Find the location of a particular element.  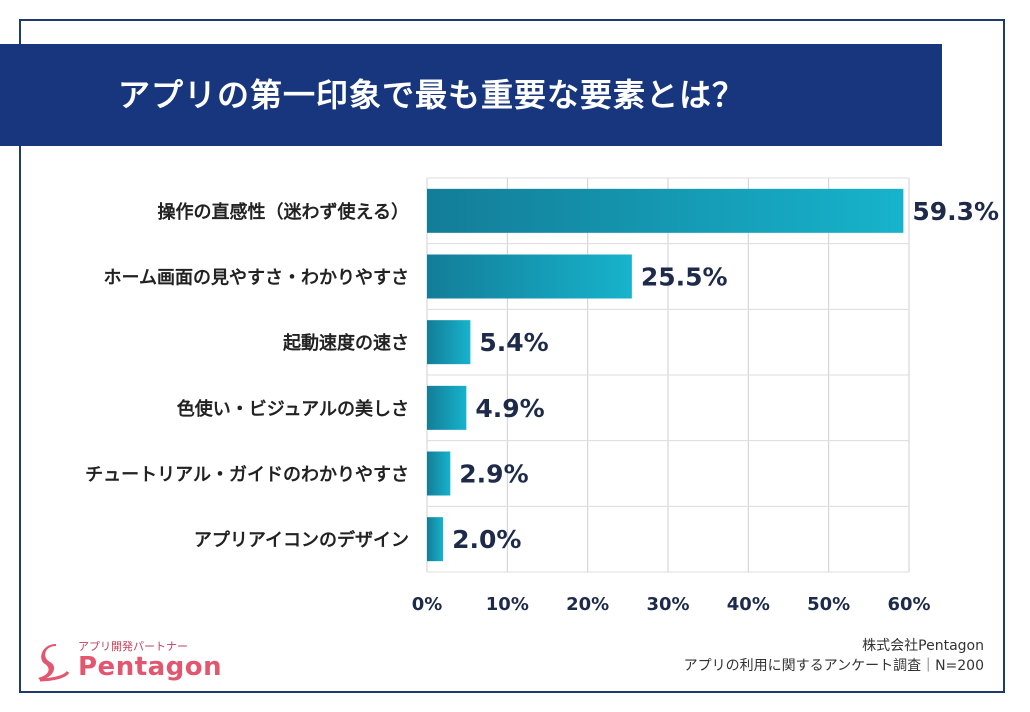

footer-source: アプリの利用に関するアンケート調査｜N=200 is located at coordinates (833, 666).